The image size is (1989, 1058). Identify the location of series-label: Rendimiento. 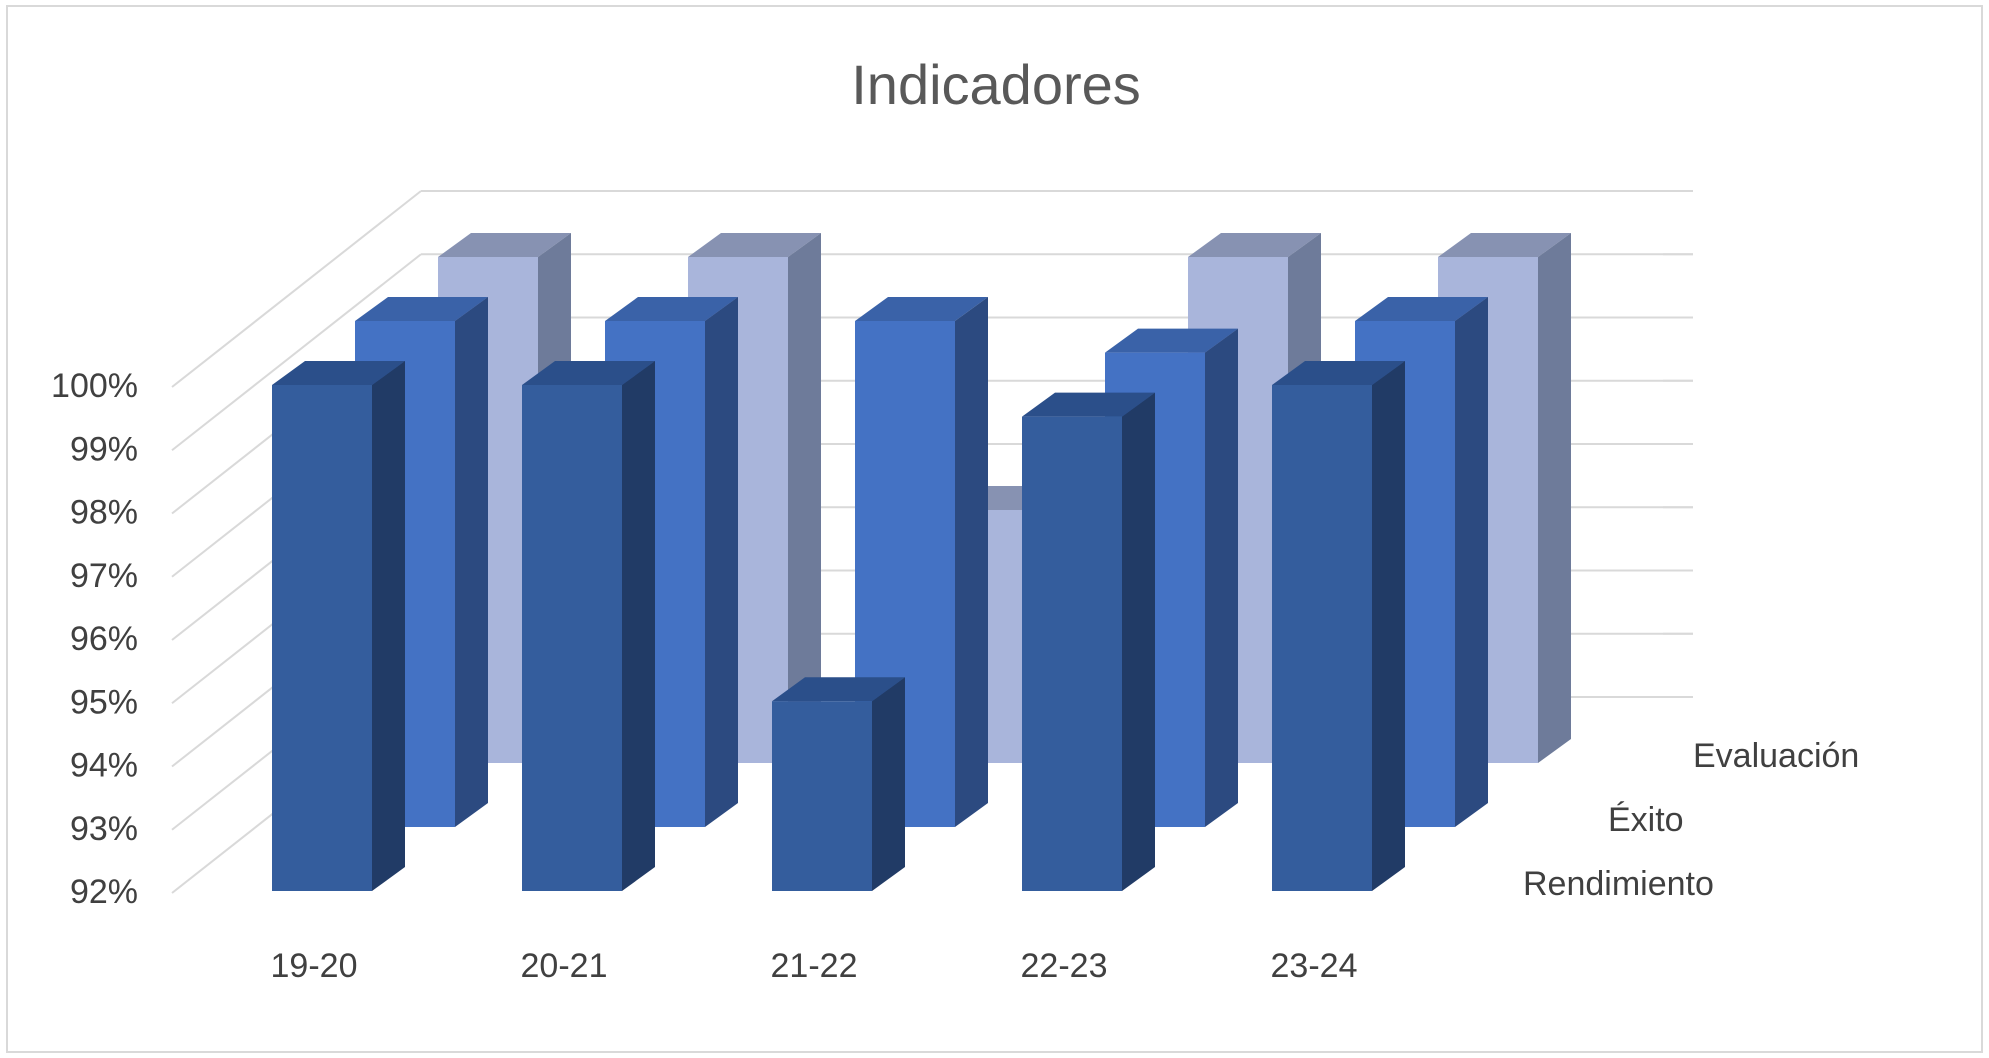
(1618, 884).